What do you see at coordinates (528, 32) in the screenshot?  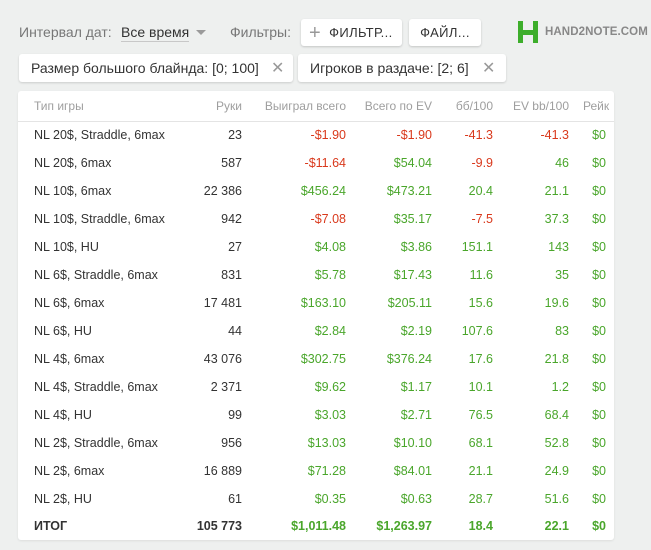 I see `h2n-logo-icon` at bounding box center [528, 32].